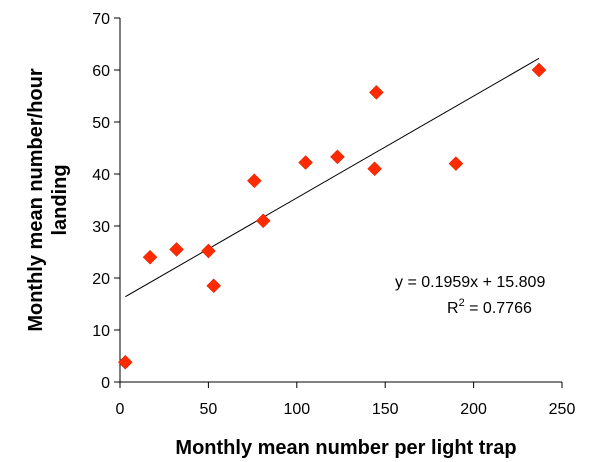 The height and width of the screenshot is (462, 593). I want to click on x-axis-title: Monthly mean number per light trap, so click(345, 448).